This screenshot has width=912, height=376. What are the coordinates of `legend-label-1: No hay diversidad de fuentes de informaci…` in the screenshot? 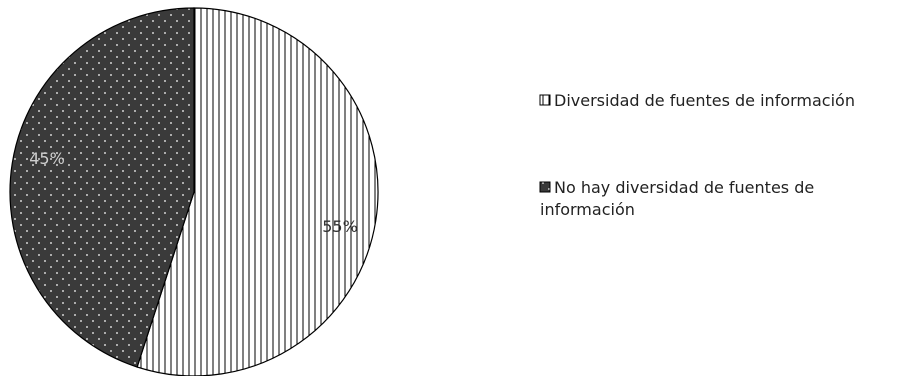 It's located at (677, 198).